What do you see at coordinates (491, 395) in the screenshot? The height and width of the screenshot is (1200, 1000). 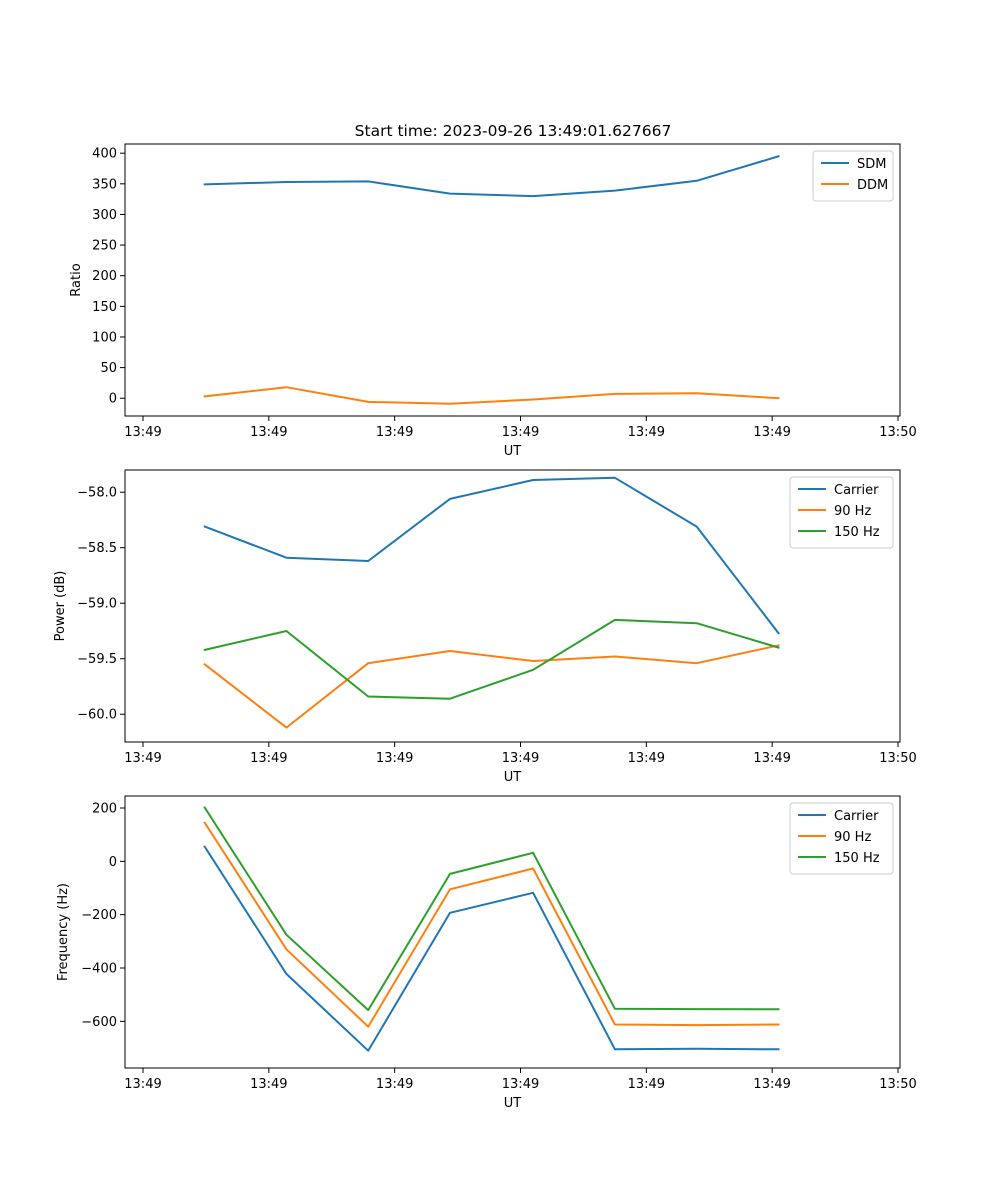 I see `series-line-ddm` at bounding box center [491, 395].